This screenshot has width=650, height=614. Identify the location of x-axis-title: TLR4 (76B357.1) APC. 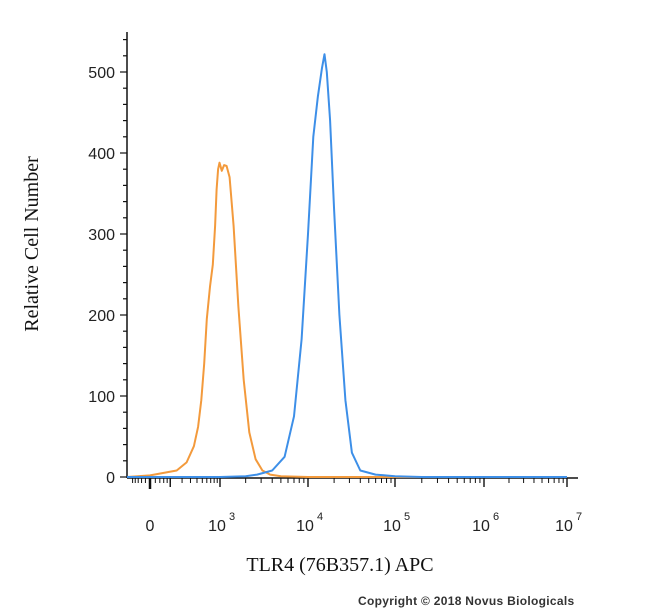
(339, 565).